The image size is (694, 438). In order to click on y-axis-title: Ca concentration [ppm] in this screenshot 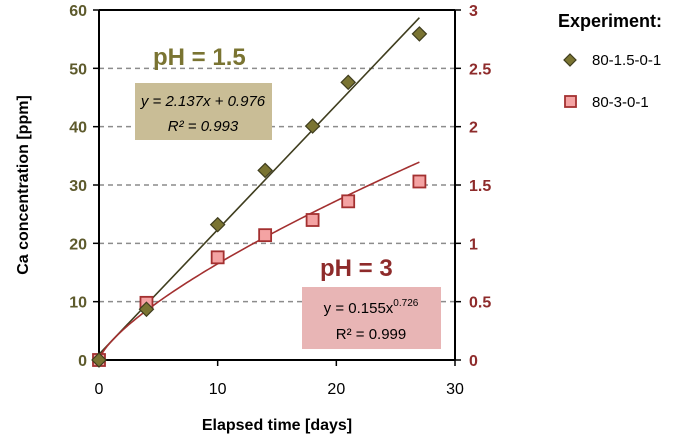, I will do `click(23, 185)`.